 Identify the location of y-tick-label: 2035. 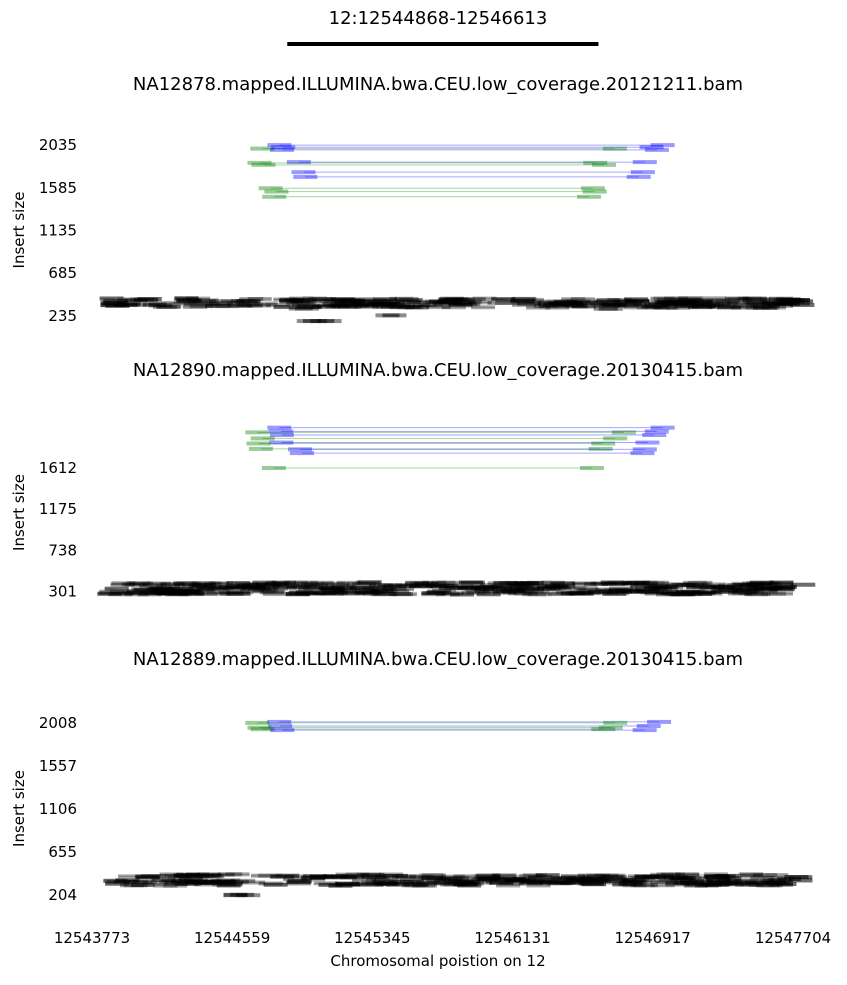
(58, 145).